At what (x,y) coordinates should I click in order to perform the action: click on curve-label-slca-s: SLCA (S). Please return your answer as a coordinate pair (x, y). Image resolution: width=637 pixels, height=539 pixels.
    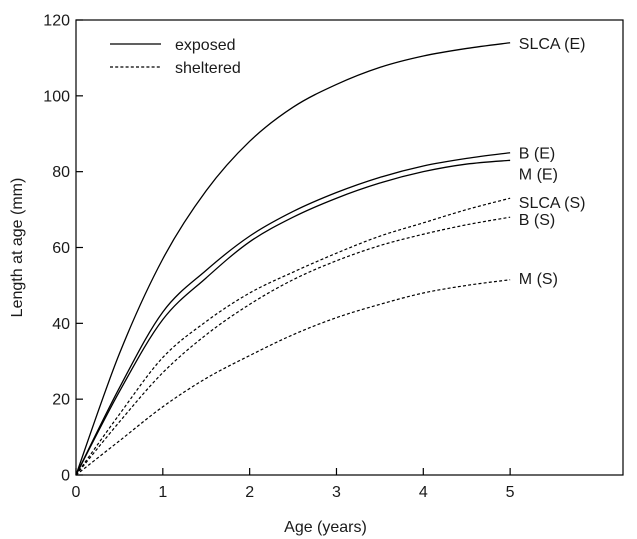
    Looking at the image, I should click on (552, 203).